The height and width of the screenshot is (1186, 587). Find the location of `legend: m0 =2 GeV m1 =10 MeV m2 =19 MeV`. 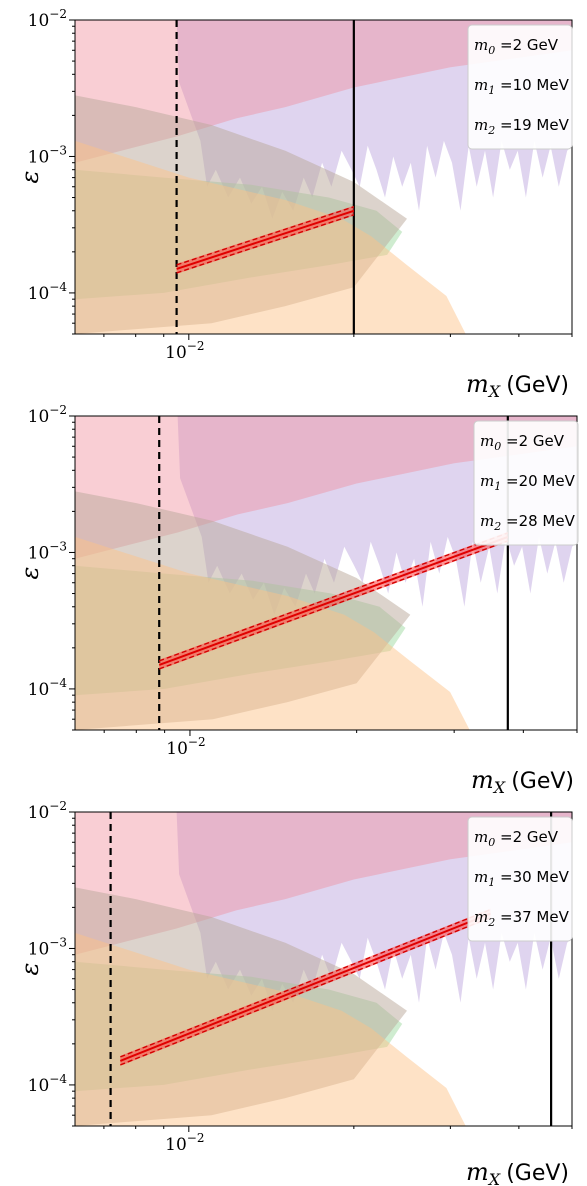

legend: m0 =2 GeV m1 =10 MeV m2 =19 MeV is located at coordinates (520, 87).